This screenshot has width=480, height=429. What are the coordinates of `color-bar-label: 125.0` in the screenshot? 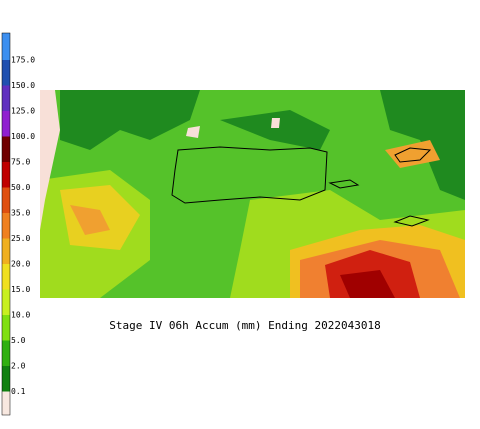 It's located at (23, 111).